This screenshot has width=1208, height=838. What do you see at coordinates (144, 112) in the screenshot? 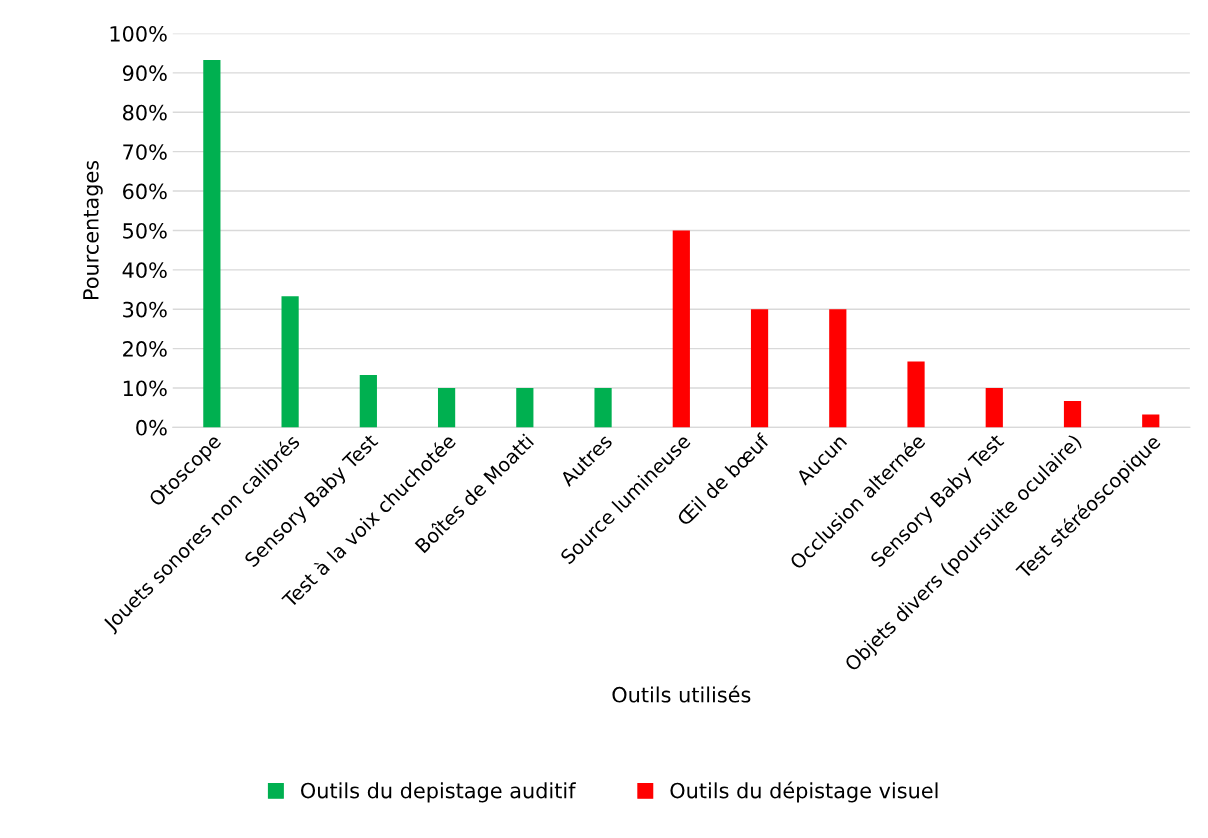
I see `y-tick-label: 80%` at bounding box center [144, 112].